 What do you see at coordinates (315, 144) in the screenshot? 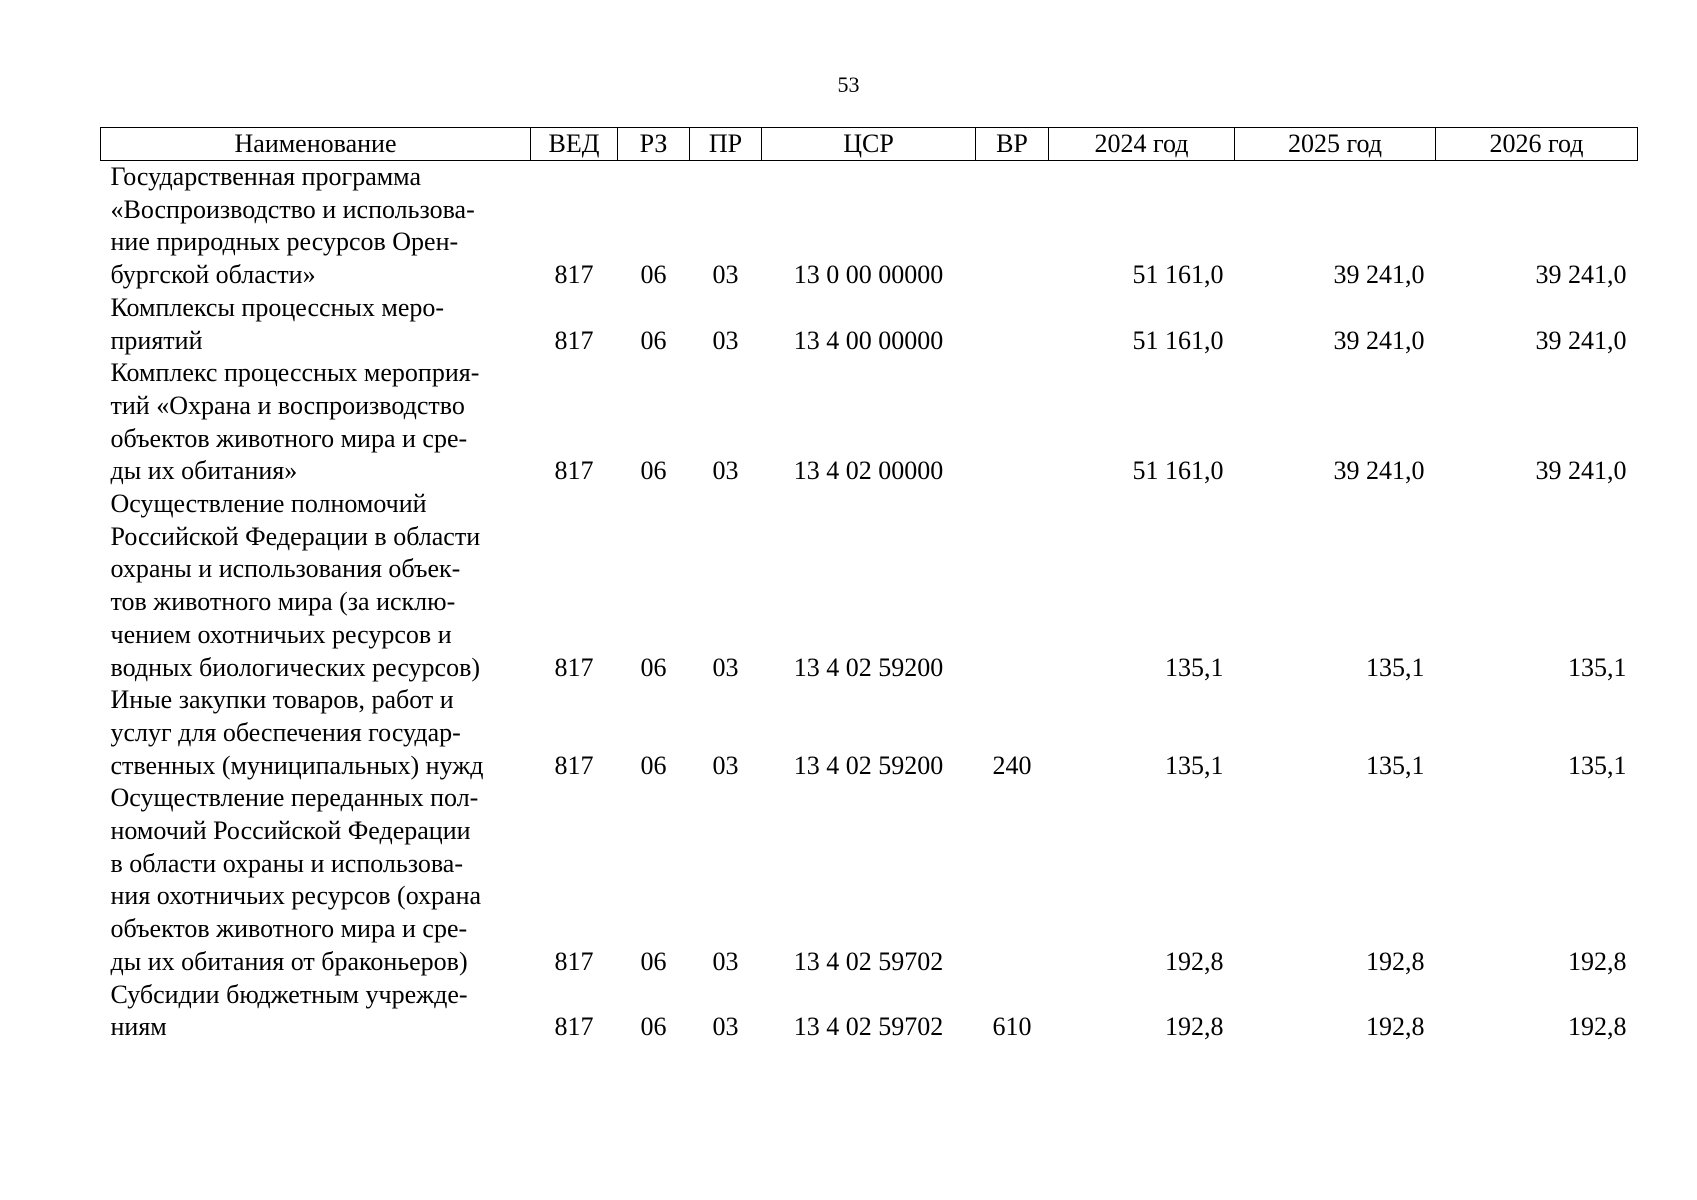
I see `header-name: Наименование` at bounding box center [315, 144].